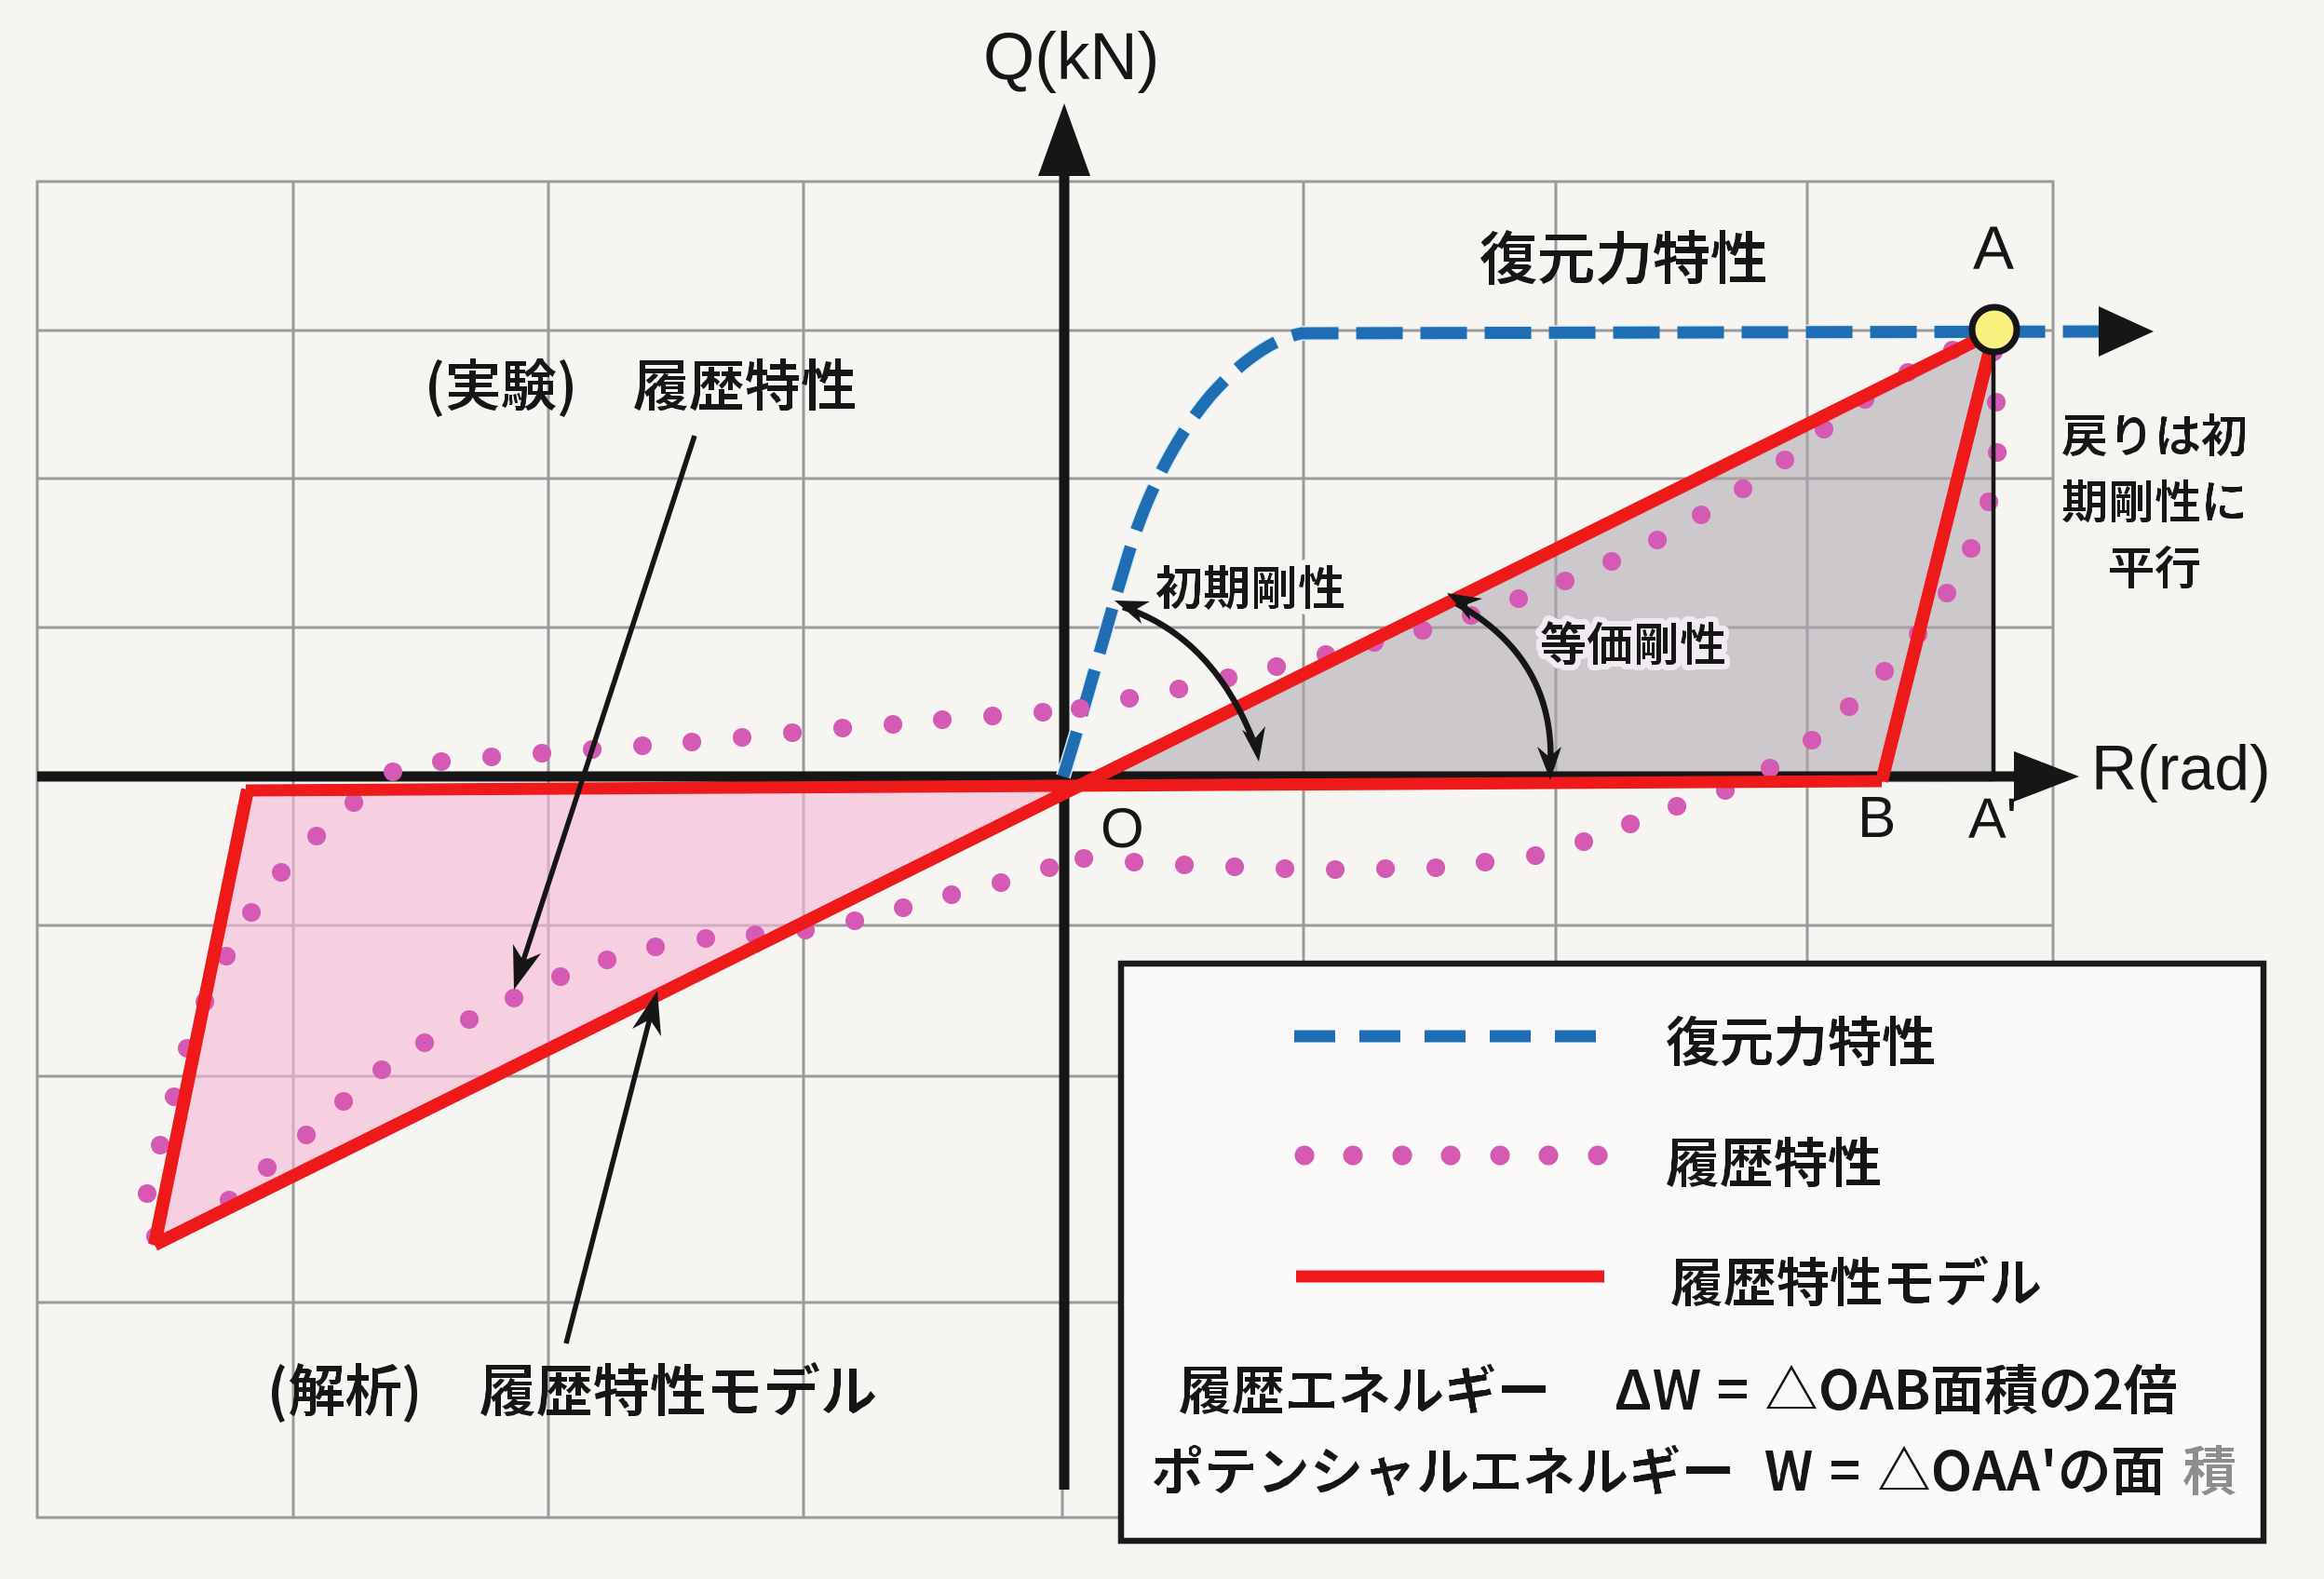 The width and height of the screenshot is (2324, 1579). What do you see at coordinates (1071, 57) in the screenshot?
I see `svg-text: Q(kN)` at bounding box center [1071, 57].